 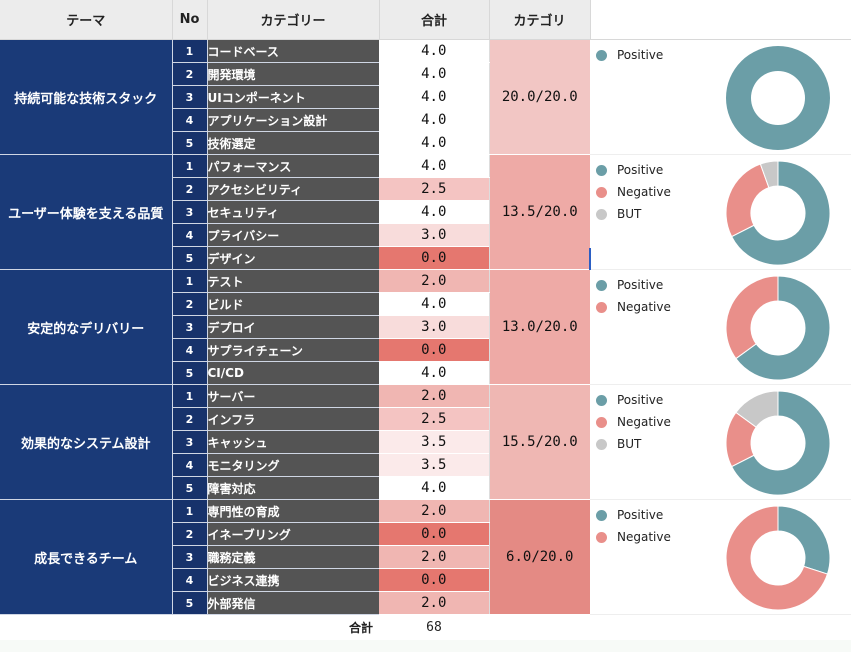 What do you see at coordinates (292, 327) in the screenshot?
I see `category-name: デプロイ` at bounding box center [292, 327].